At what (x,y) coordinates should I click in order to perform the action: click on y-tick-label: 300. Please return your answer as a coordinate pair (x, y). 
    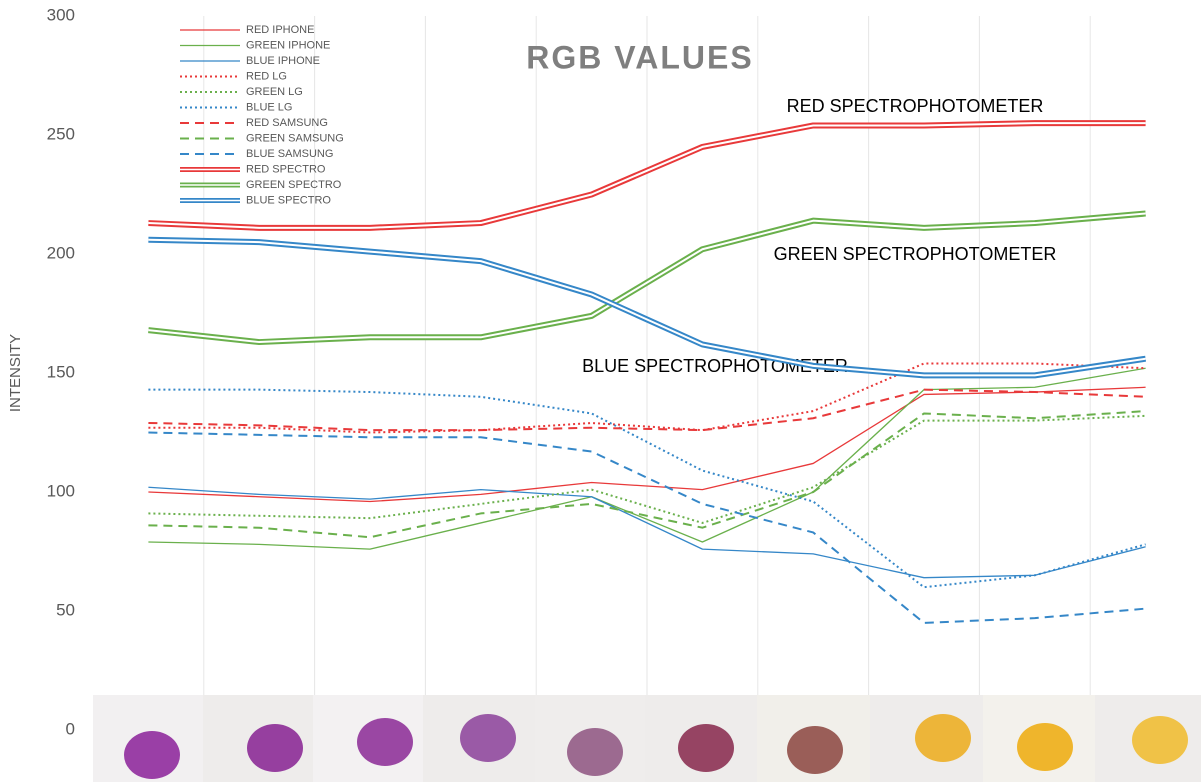
    Looking at the image, I should click on (61, 14).